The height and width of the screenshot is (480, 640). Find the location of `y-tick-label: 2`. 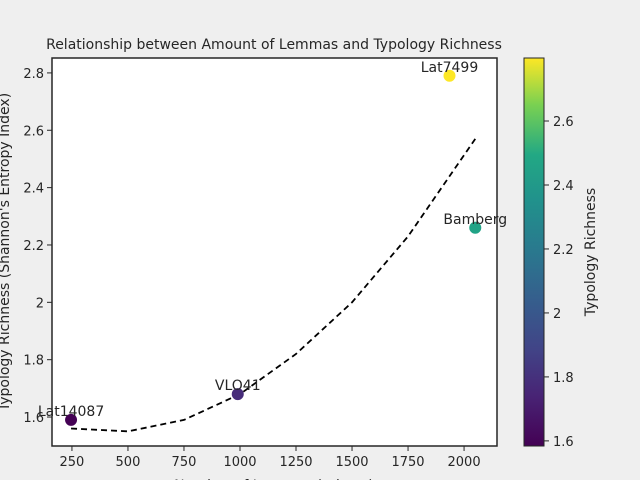

y-tick-label: 2 is located at coordinates (40, 303).